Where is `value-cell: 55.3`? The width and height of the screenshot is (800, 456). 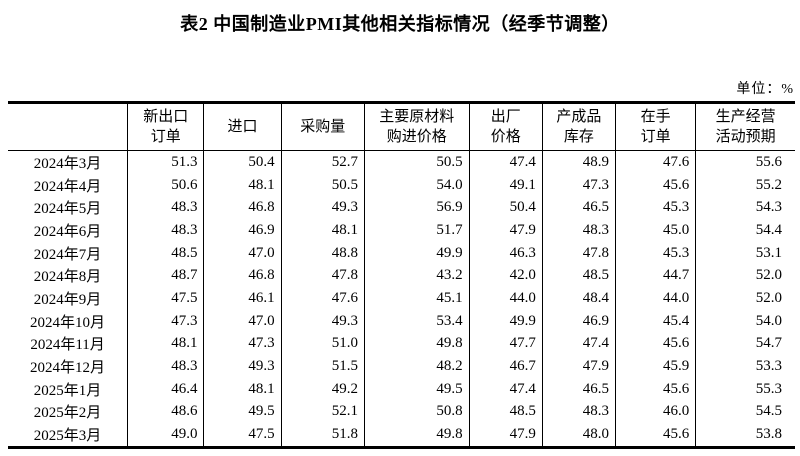
value-cell: 55.3 is located at coordinates (768, 388).